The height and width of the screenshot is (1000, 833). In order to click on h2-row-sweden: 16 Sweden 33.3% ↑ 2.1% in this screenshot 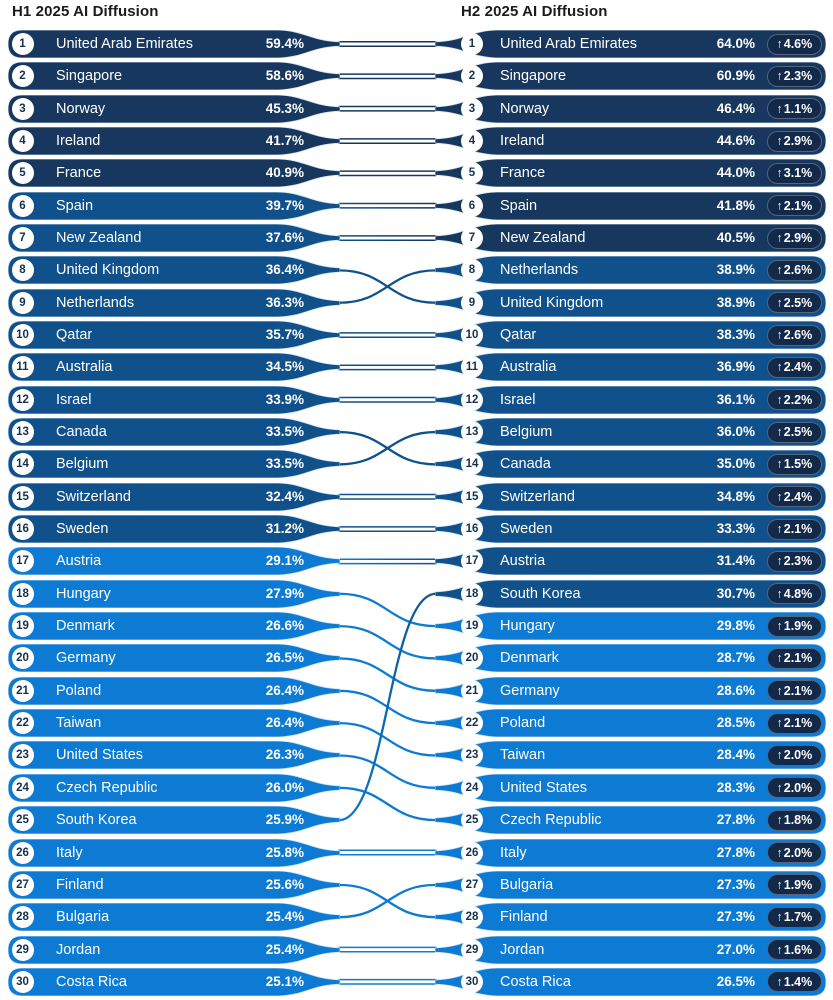, I will do `click(630, 529)`.